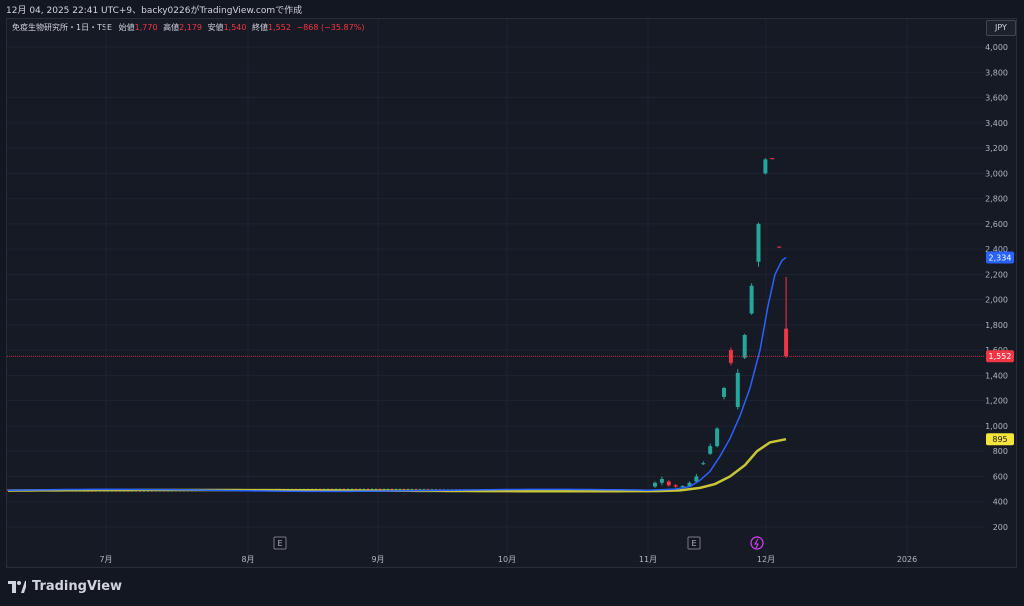 The height and width of the screenshot is (606, 1024). I want to click on change-value: −868 (−35.87%), so click(330, 27).